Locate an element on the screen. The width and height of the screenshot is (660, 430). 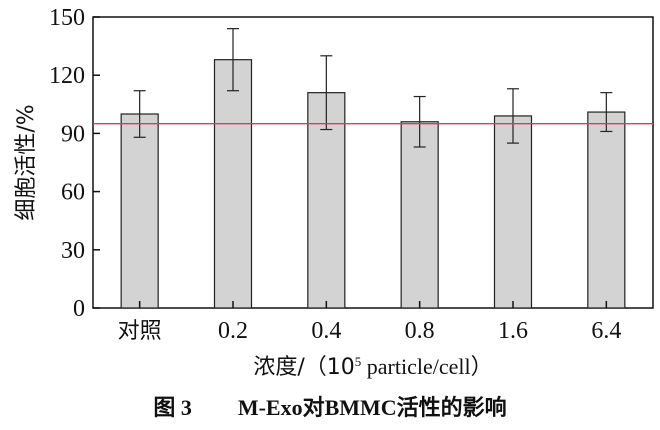
x-axis-label: 浓度/（105 particle/cell） is located at coordinates (372, 367).